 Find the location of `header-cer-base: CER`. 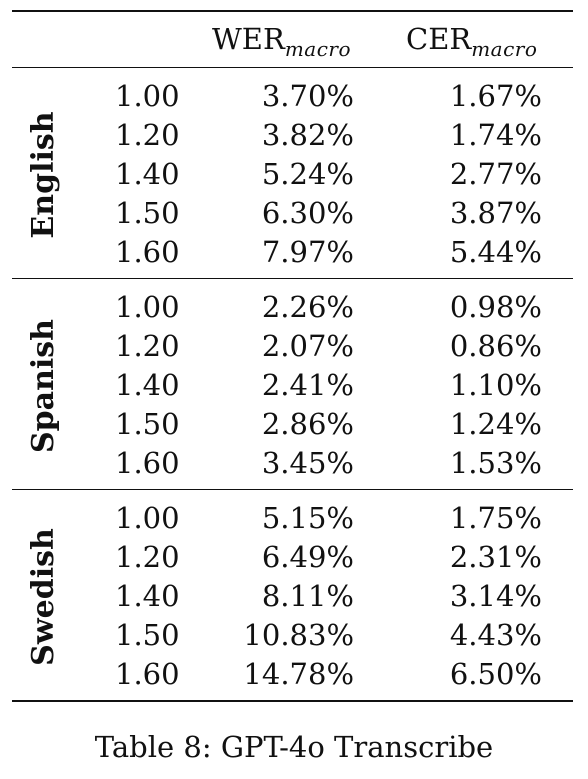

header-cer-base: CER is located at coordinates (439, 39).